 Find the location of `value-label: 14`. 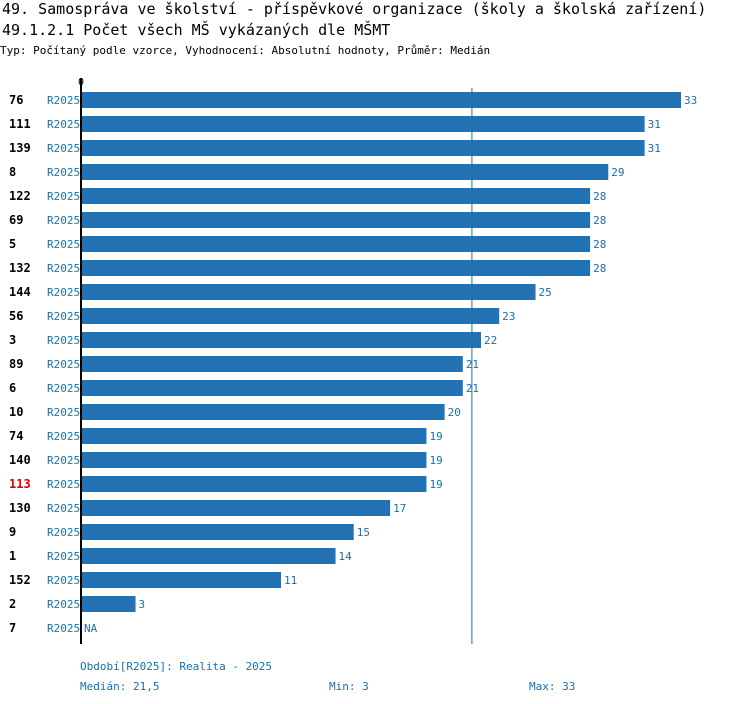

value-label: 14 is located at coordinates (346, 556).